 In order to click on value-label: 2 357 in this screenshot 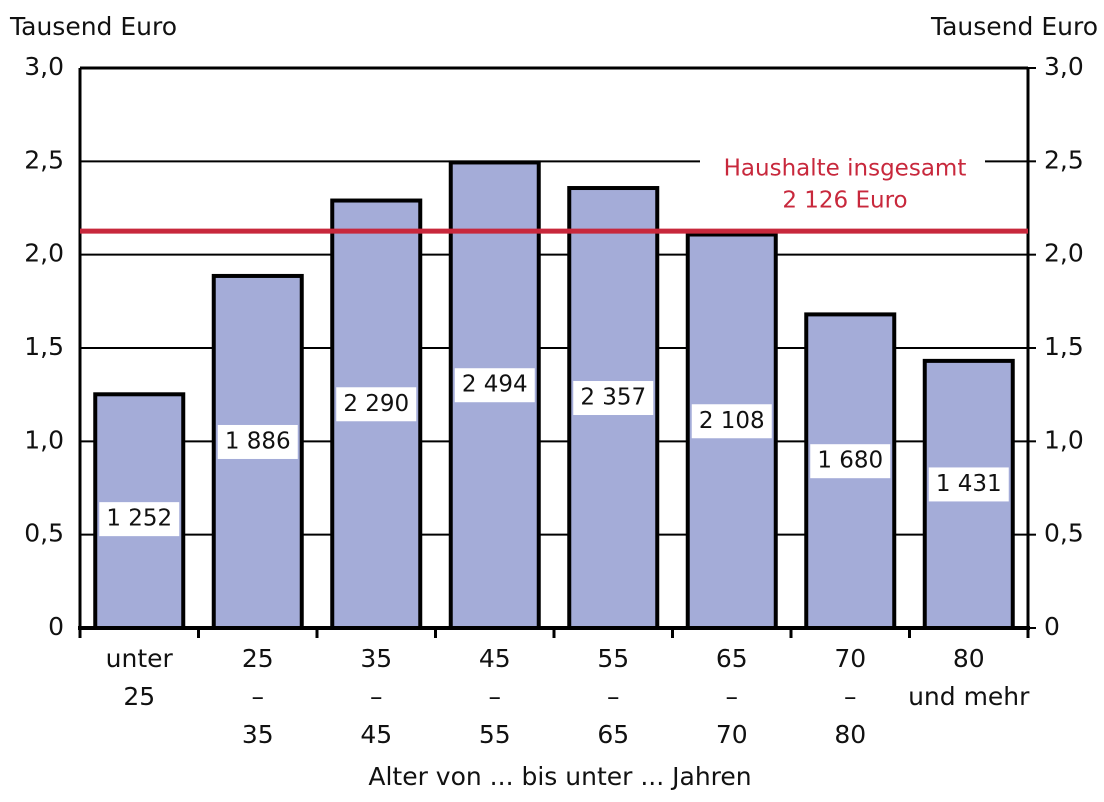, I will do `click(613, 398)`.